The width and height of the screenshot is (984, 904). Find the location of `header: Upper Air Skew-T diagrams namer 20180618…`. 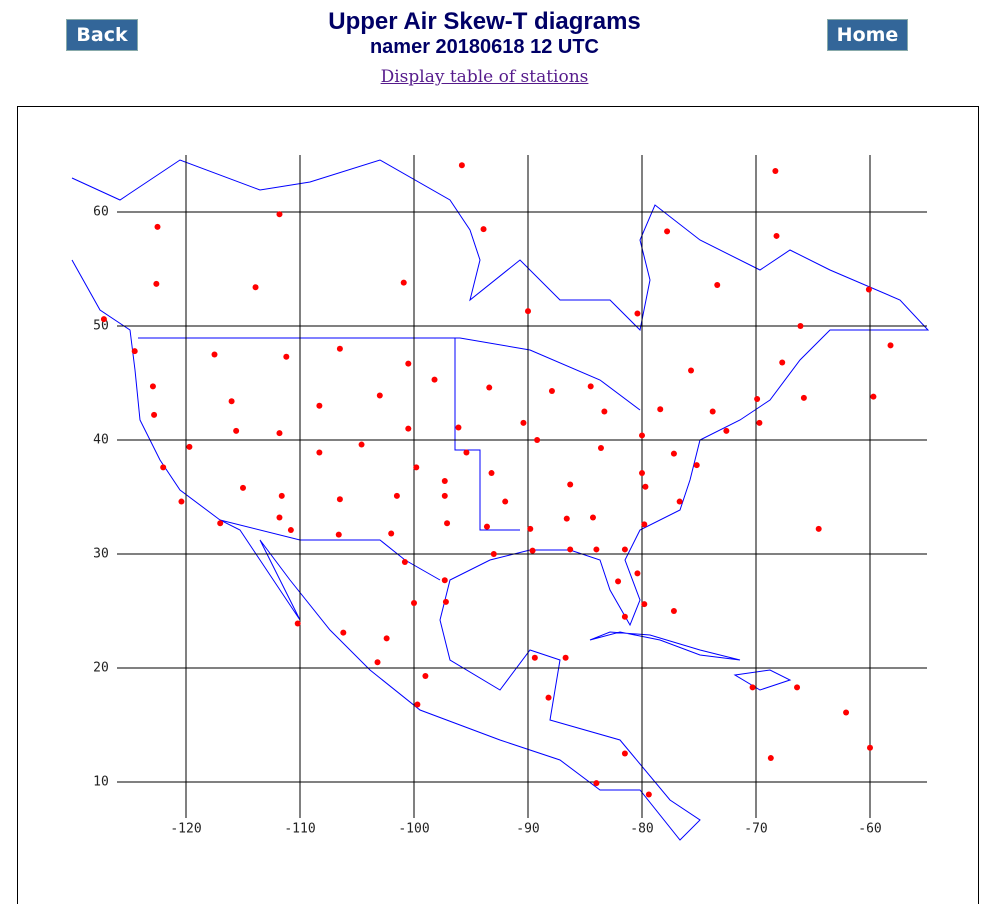

header: Upper Air Skew-T diagrams namer 20180618… is located at coordinates (484, 33).